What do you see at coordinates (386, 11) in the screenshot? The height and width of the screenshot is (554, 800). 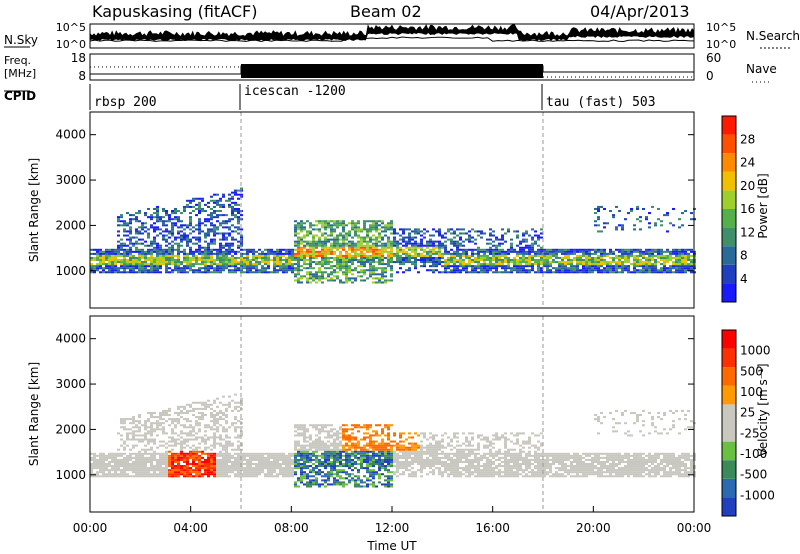 I see `beam-title: Beam 02` at bounding box center [386, 11].